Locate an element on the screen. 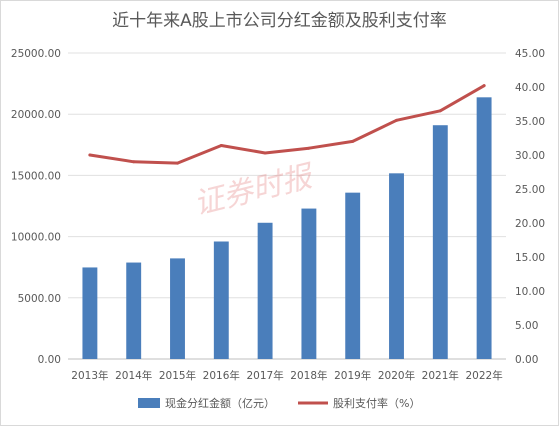 The height and width of the screenshot is (426, 559). x-tick-label: 2018年 is located at coordinates (308, 375).